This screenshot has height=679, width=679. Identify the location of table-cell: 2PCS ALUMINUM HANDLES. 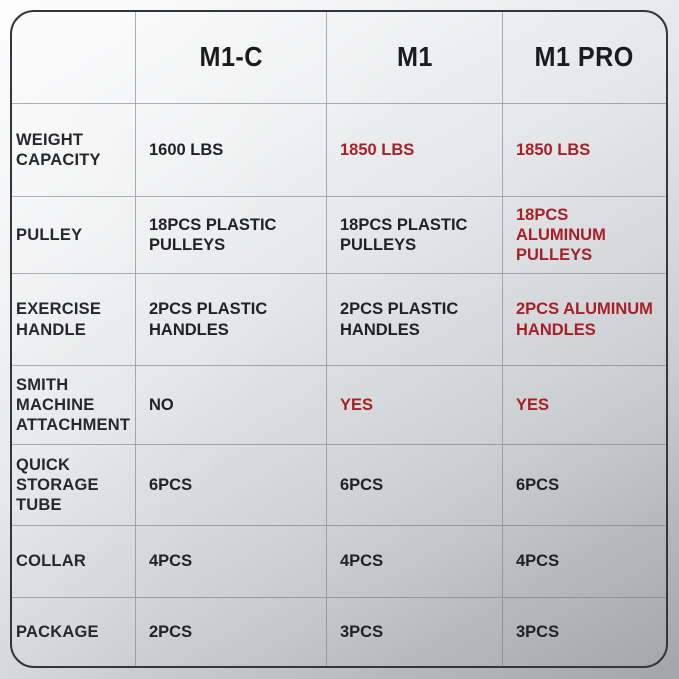
(584, 319).